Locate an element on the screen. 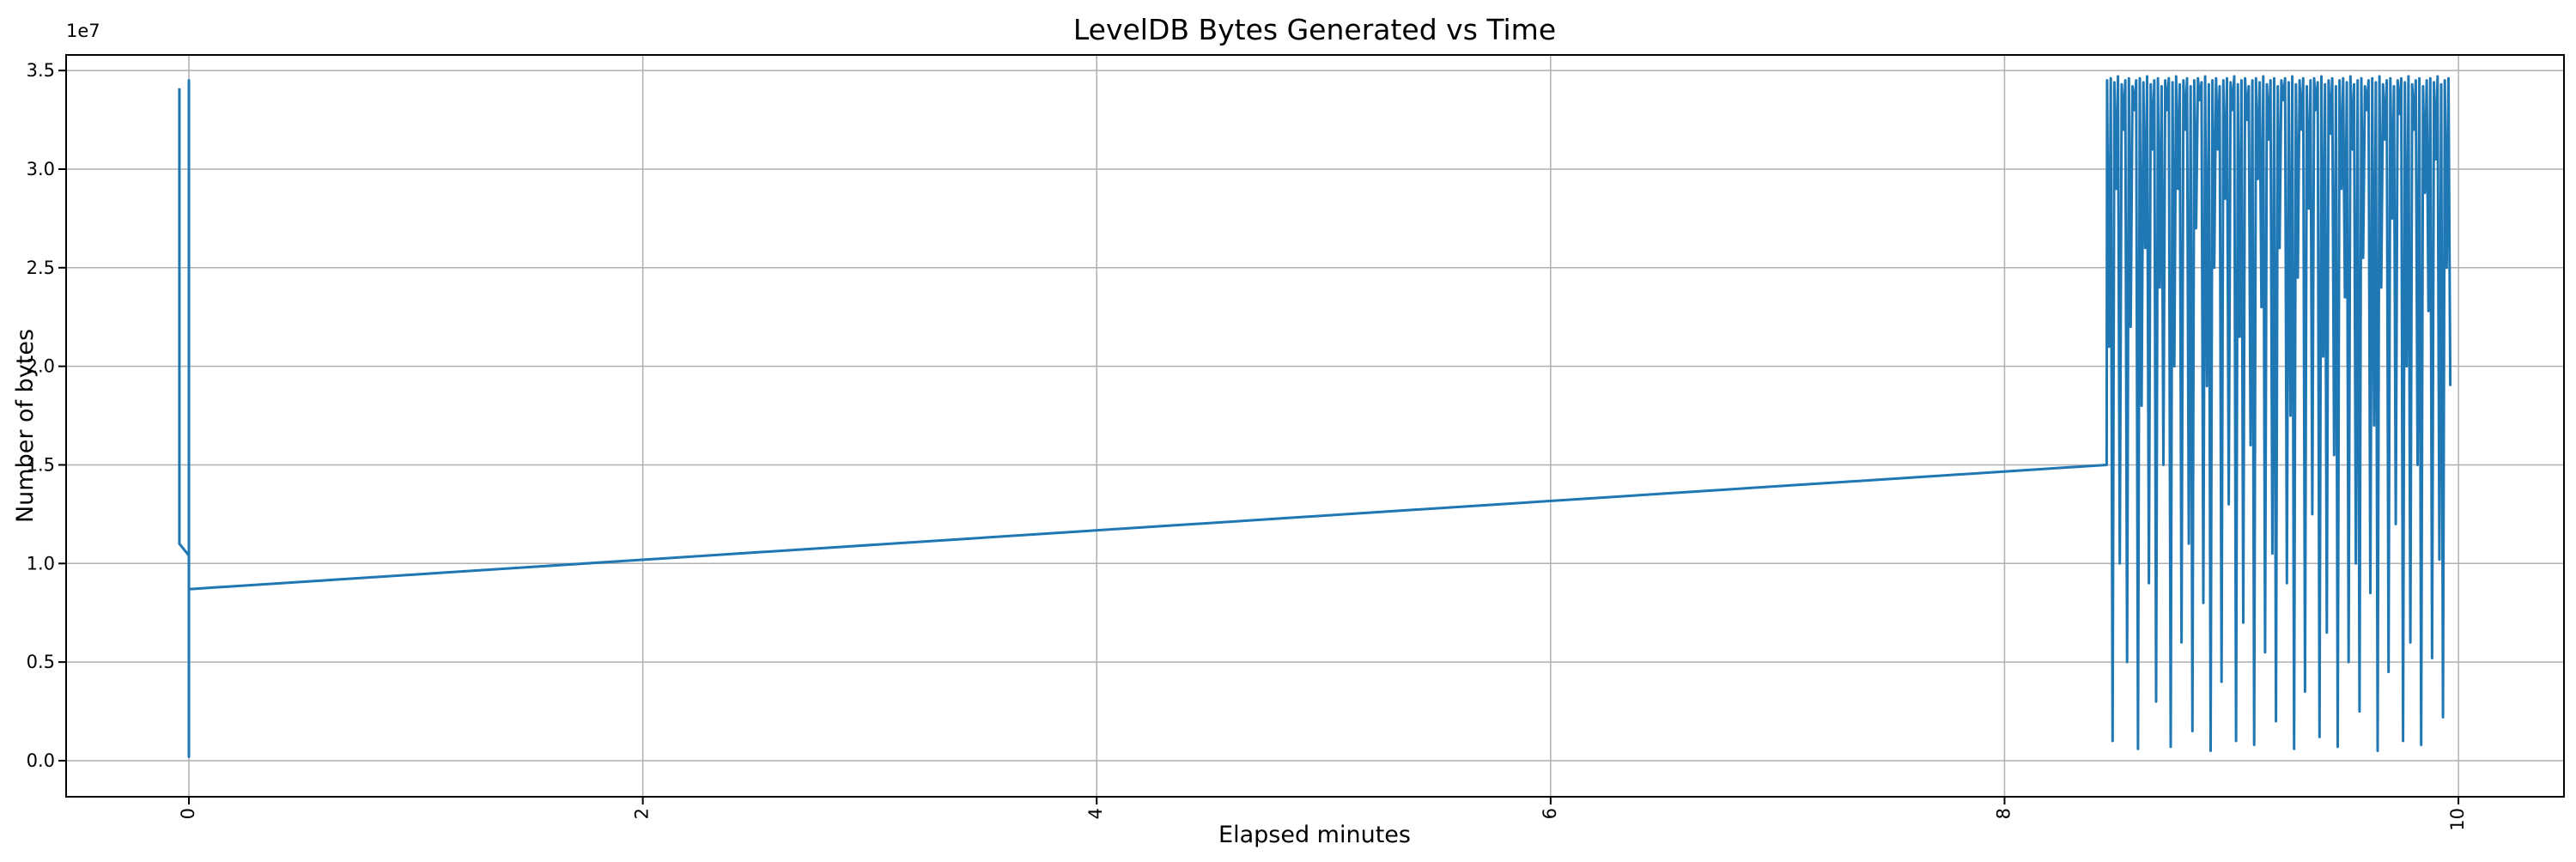 The image size is (2576, 862). y-tick-label: 0.0 is located at coordinates (41, 760).